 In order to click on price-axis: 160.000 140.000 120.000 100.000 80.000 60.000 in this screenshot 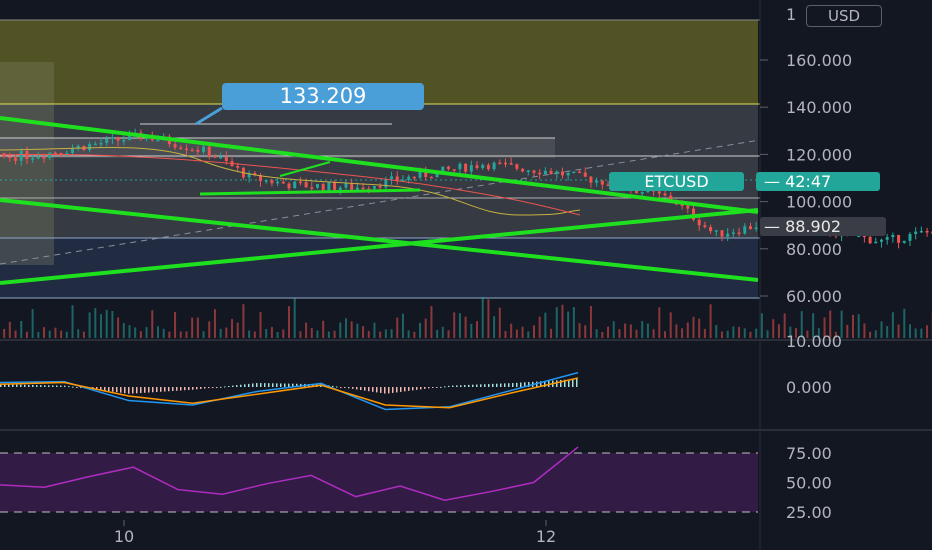, I will do `click(806, 178)`.